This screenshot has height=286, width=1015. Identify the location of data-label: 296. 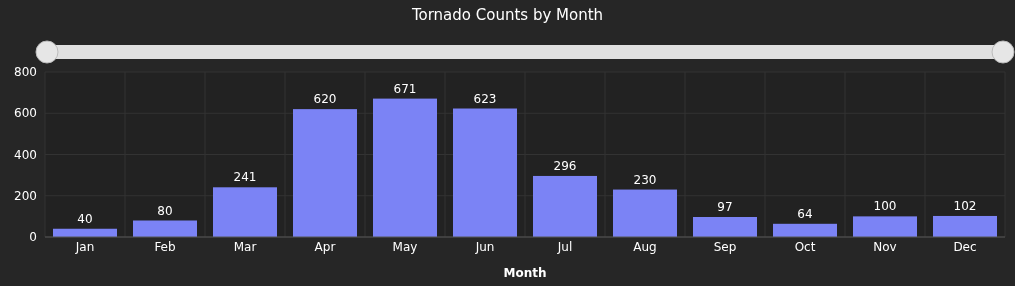
(565, 165).